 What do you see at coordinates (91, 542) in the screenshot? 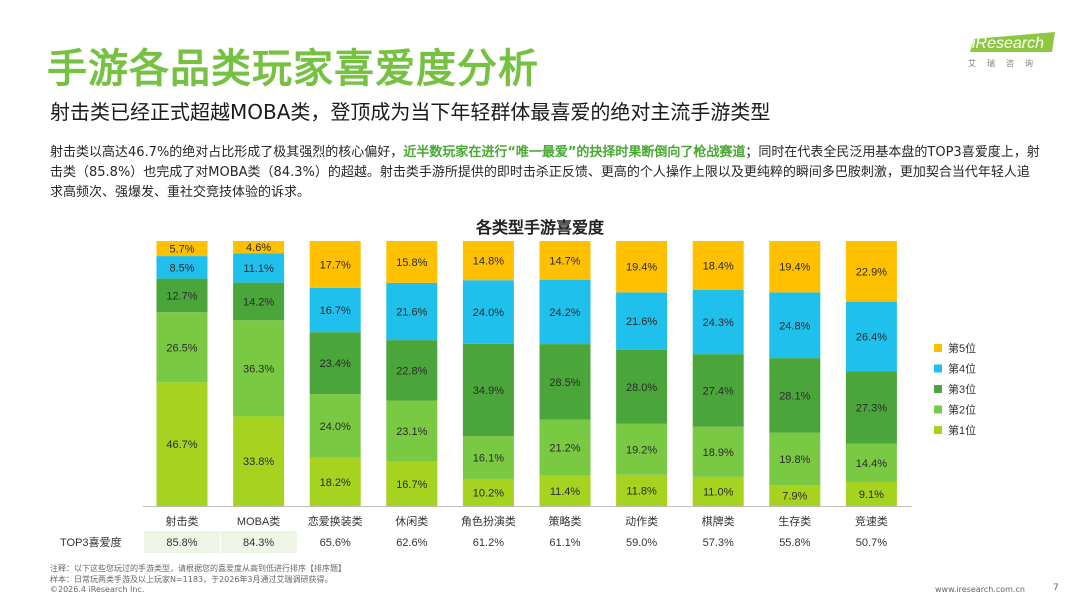
I see `top3-row-label: TOP3喜爱度` at bounding box center [91, 542].